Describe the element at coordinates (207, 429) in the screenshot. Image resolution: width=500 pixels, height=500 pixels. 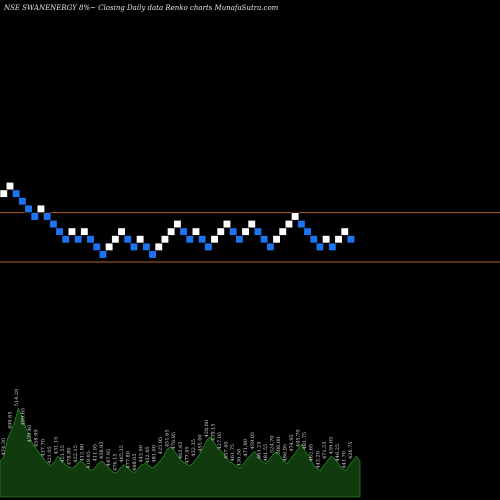
I see `volume-price-label: 428.60` at that location.